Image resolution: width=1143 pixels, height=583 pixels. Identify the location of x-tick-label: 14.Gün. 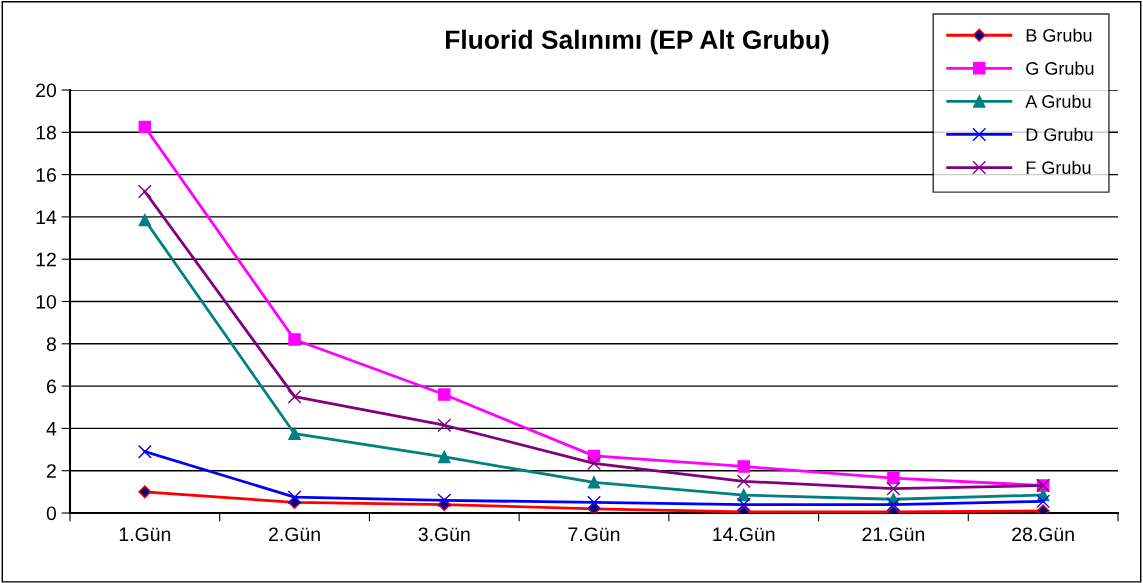
(744, 534).